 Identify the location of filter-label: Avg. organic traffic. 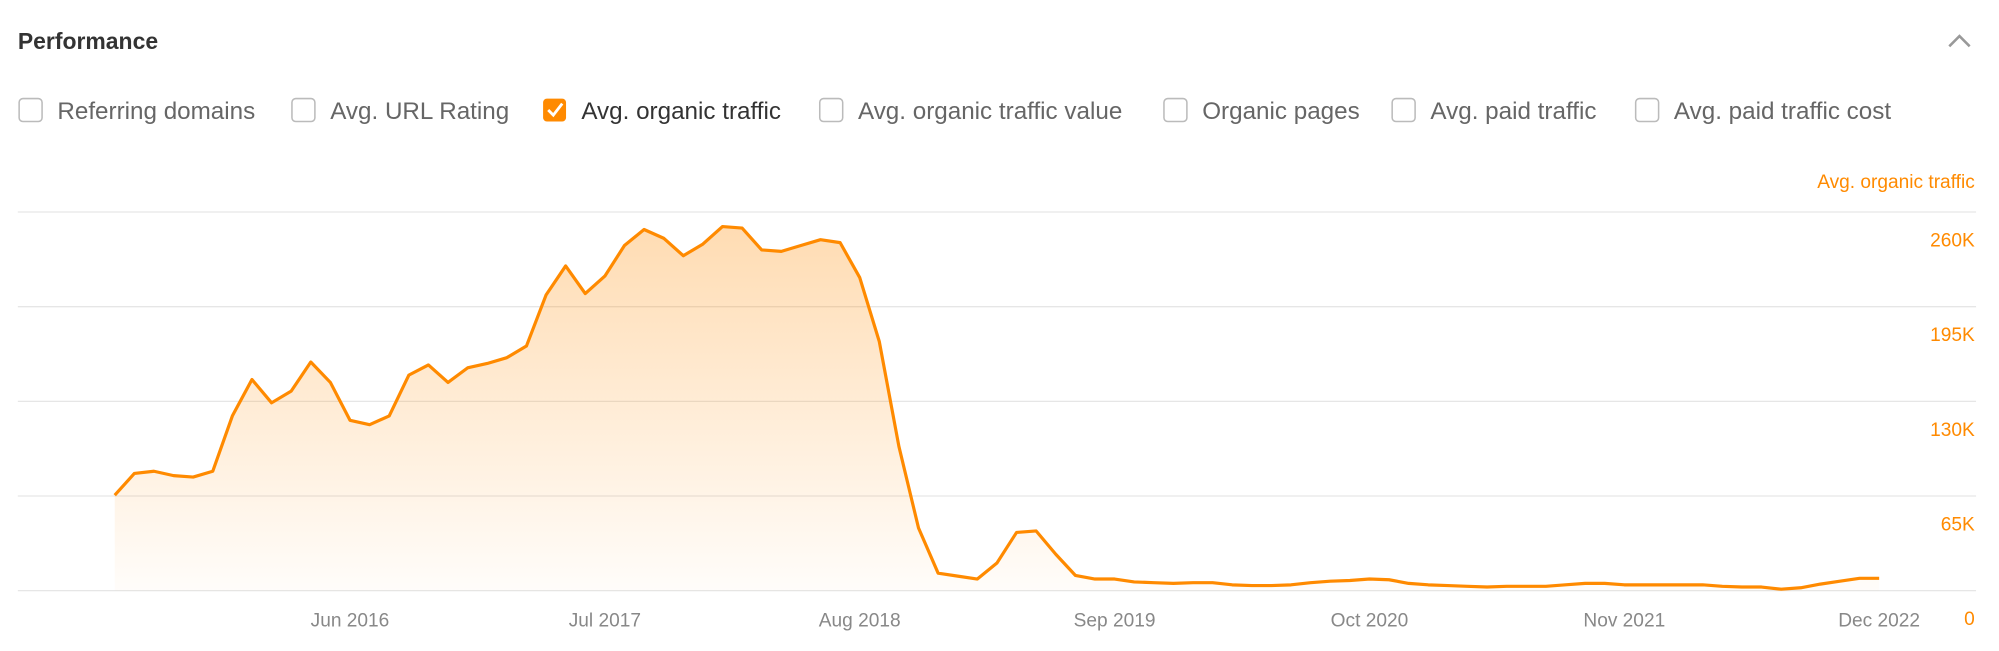
(681, 111).